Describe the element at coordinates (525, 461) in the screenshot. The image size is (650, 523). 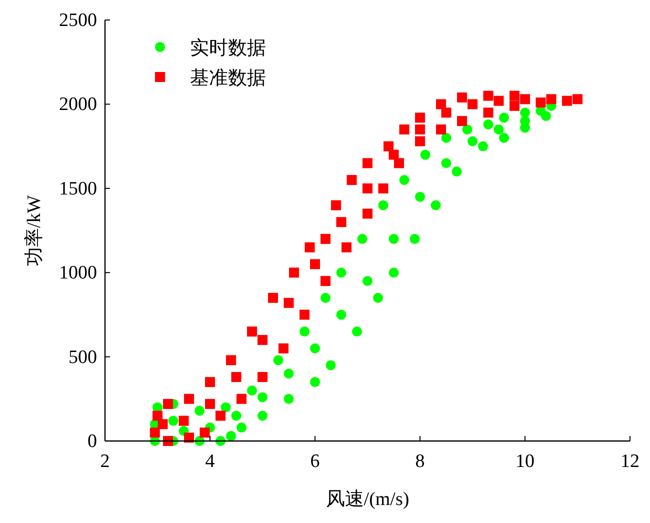
I see `x-tick-label: 10` at that location.